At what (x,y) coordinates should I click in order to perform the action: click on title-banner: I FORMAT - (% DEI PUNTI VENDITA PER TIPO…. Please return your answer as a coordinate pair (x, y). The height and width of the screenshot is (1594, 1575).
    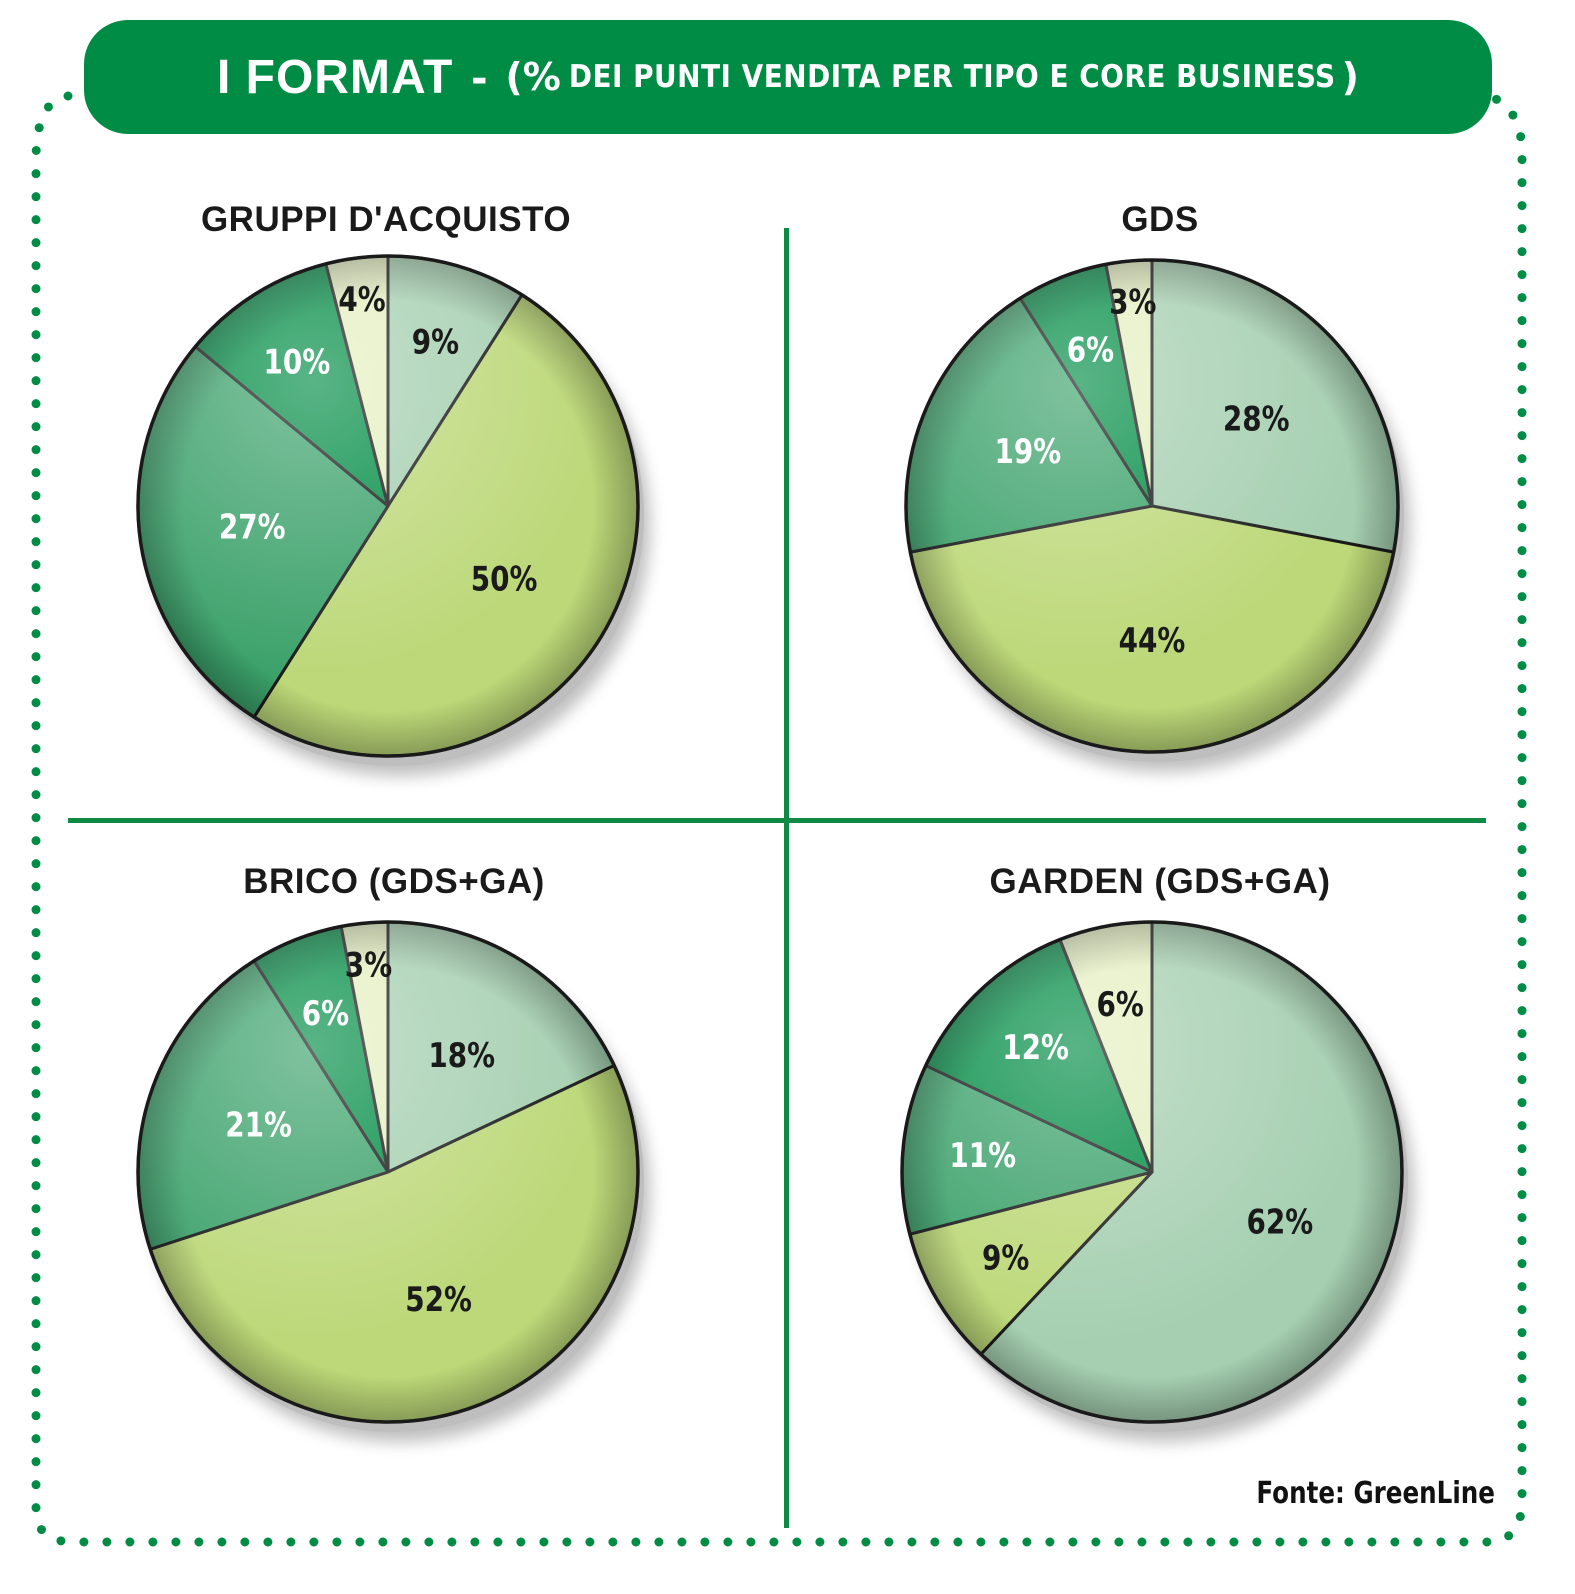
    Looking at the image, I should click on (788, 77).